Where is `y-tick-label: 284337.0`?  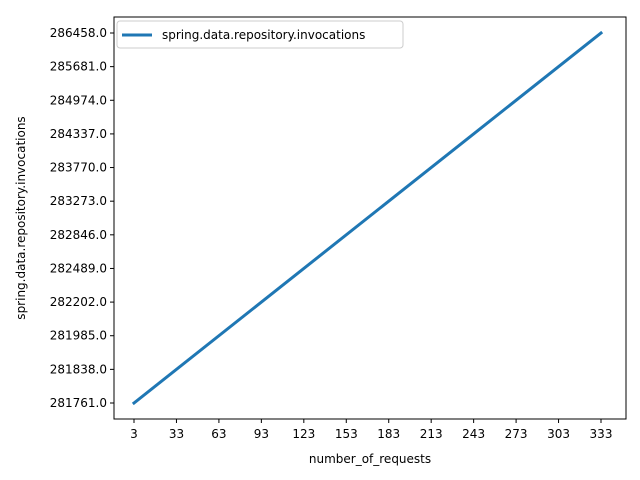
y-tick-label: 284337.0 is located at coordinates (78, 134).